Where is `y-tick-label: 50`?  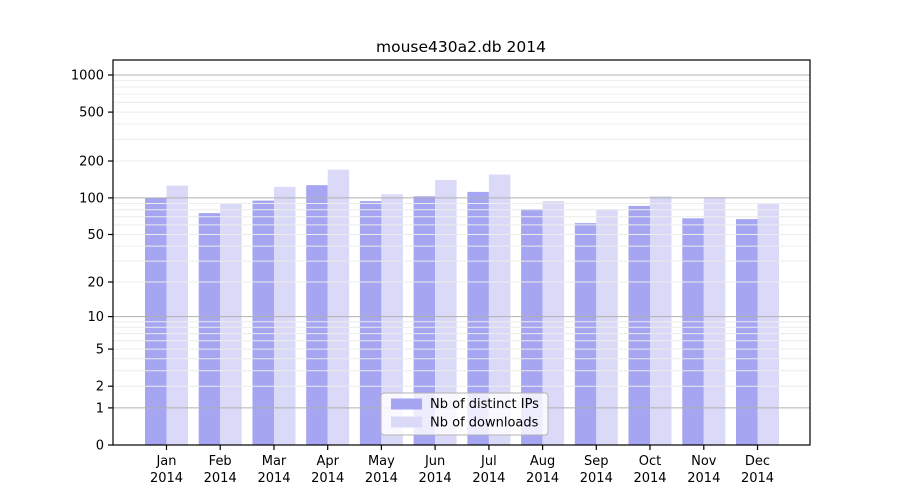
y-tick-label: 50 is located at coordinates (95, 235).